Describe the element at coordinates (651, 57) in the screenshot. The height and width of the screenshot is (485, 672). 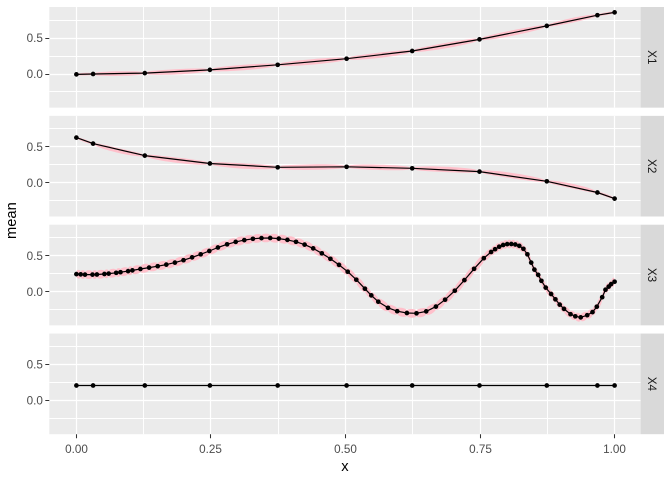
I see `svg-text: X1` at that location.